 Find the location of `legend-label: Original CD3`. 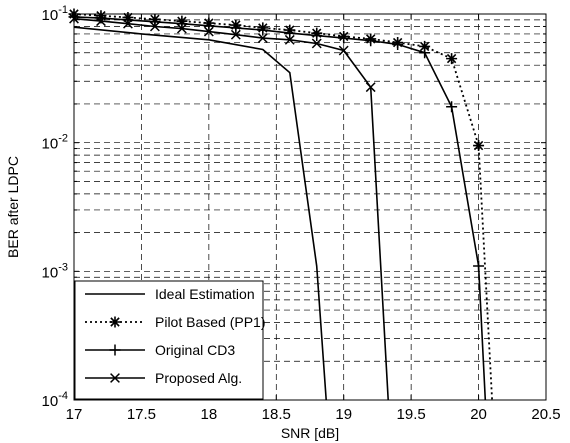

legend-label: Original CD3 is located at coordinates (195, 350).